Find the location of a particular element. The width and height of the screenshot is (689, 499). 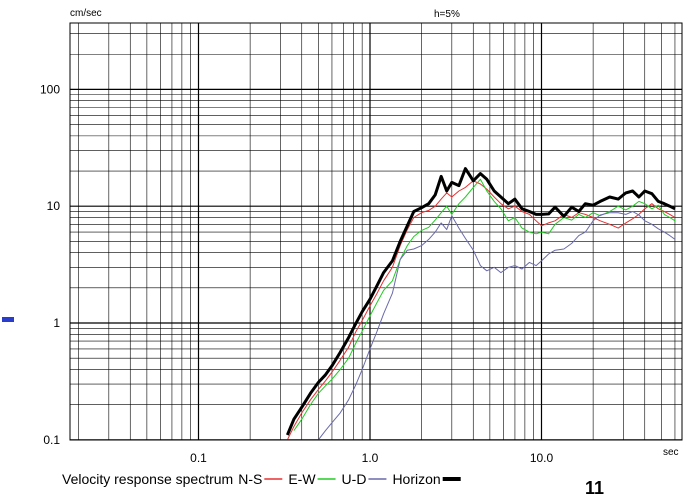

y-unit-label: cm/sec is located at coordinates (86, 13).